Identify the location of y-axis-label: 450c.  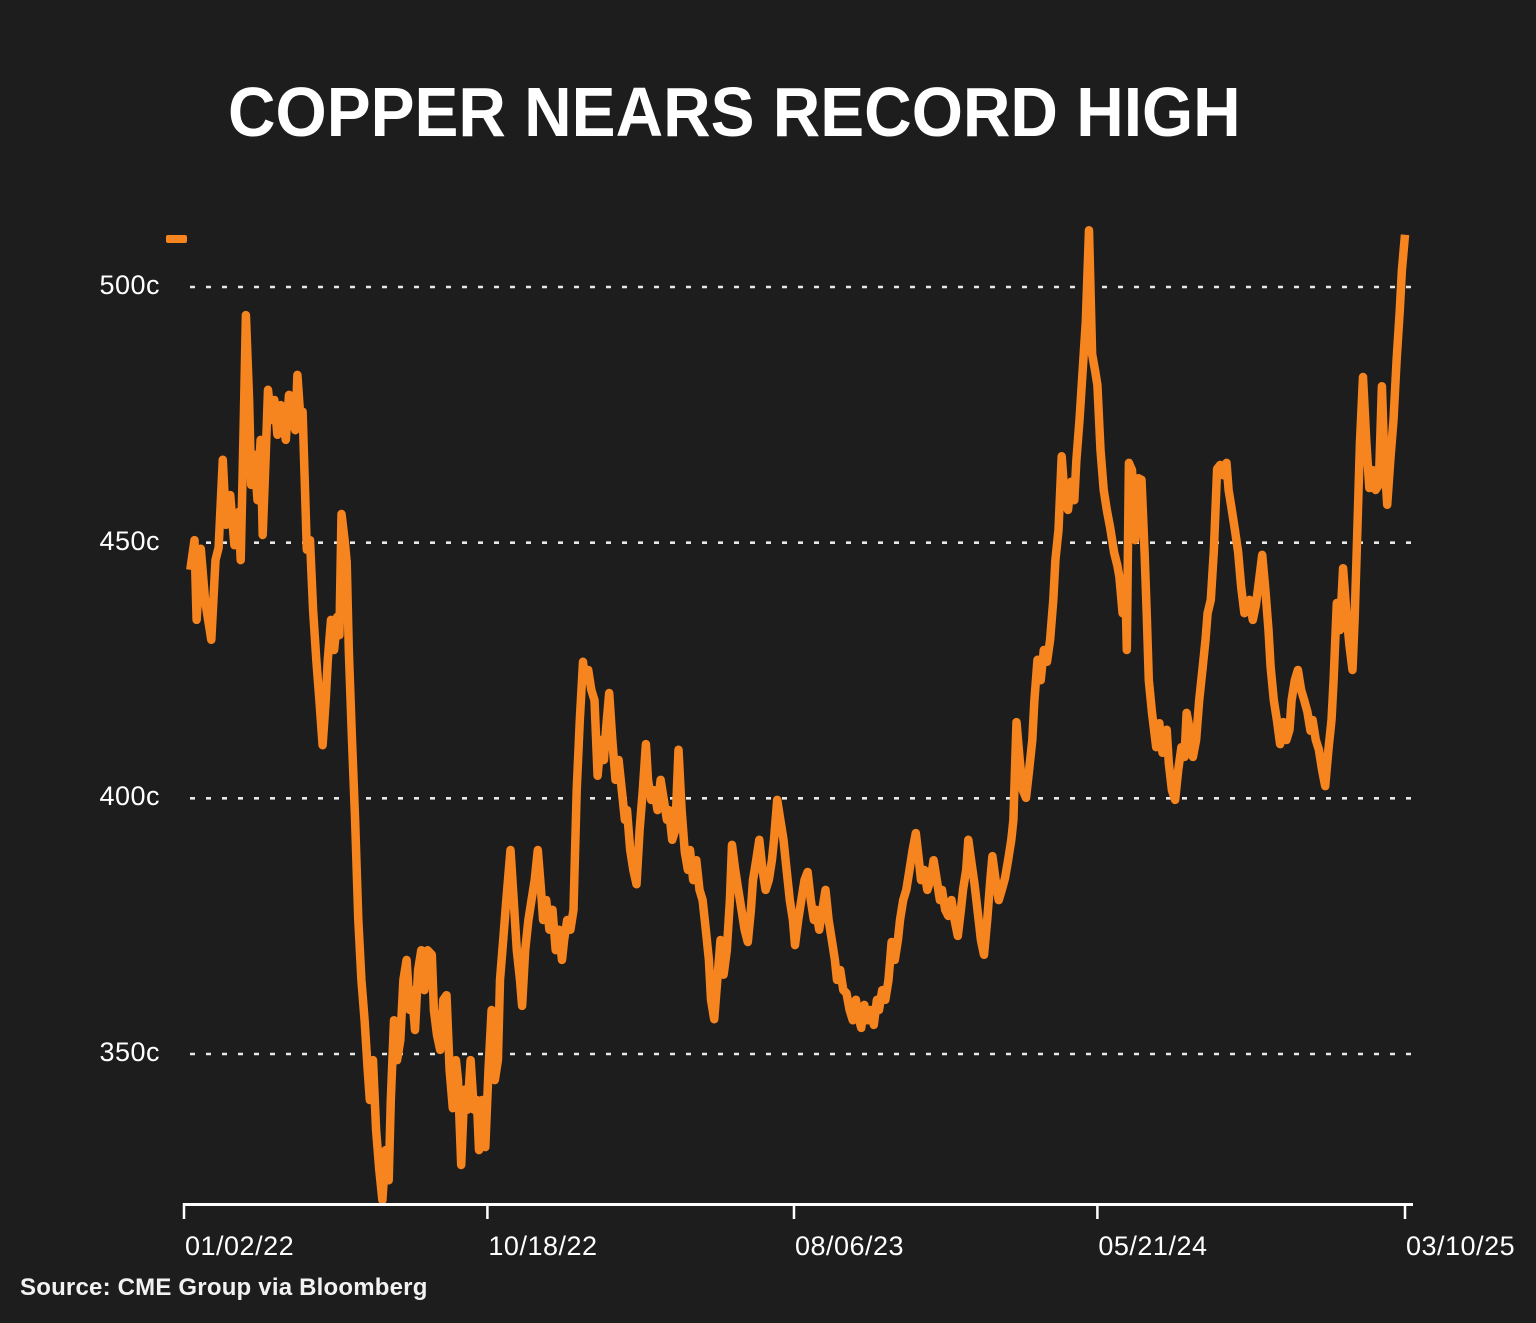
(129, 540).